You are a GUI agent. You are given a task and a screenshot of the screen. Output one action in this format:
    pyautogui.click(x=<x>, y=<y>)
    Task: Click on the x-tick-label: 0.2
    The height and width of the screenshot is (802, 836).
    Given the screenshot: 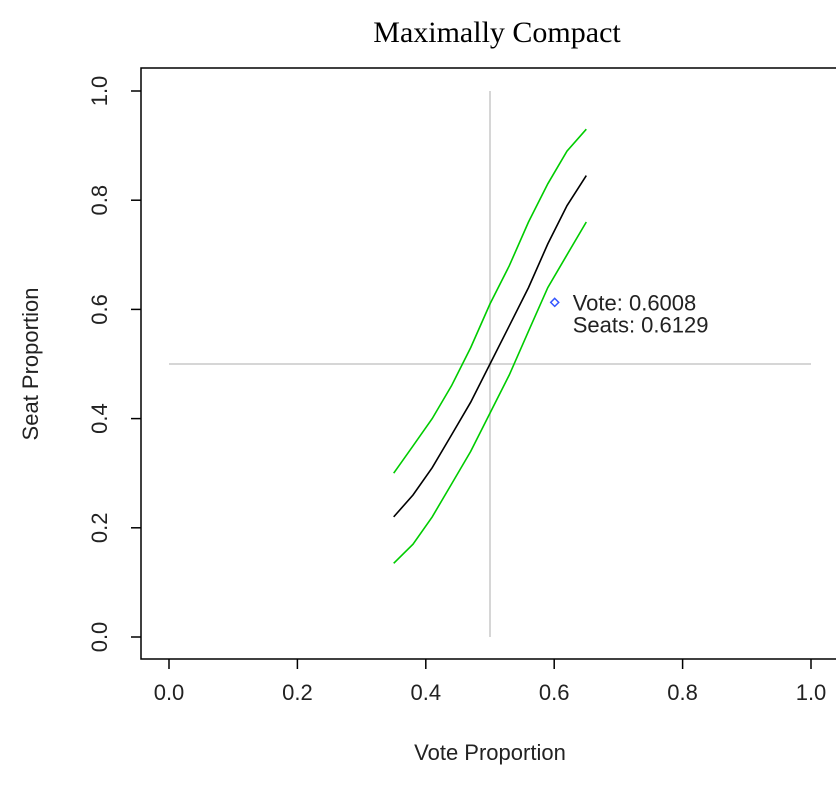 What is the action you would take?
    pyautogui.click(x=297, y=692)
    